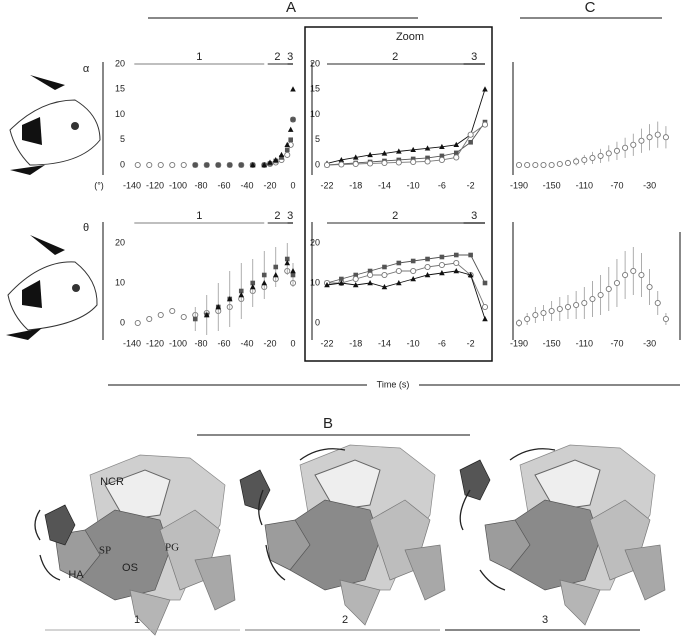 The image size is (685, 637). What do you see at coordinates (120, 114) in the screenshot?
I see `y-tick-label: 10` at bounding box center [120, 114].